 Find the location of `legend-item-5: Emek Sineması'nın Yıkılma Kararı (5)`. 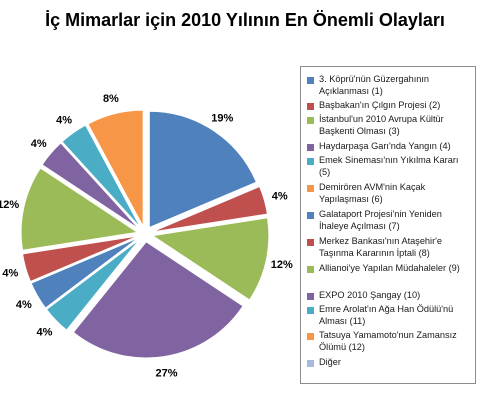

legend-item-5: Emek Sineması'nın Yıkılma Kararı (5) is located at coordinates (389, 166).